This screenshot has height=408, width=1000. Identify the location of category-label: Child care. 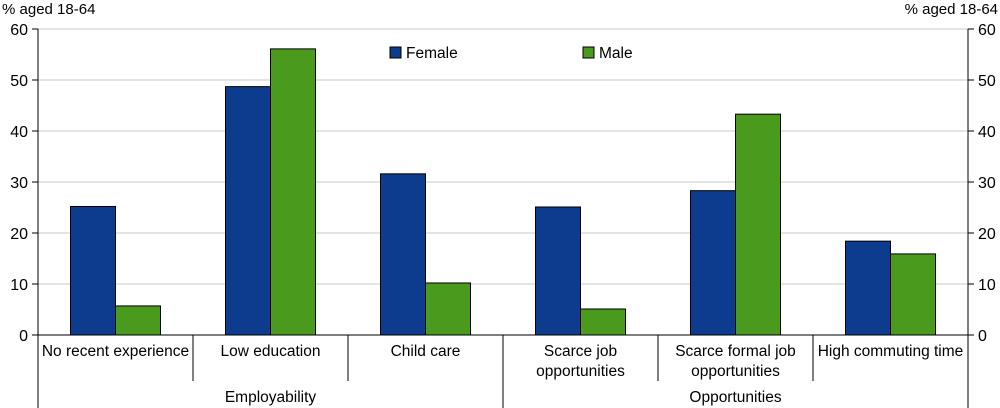
(426, 351).